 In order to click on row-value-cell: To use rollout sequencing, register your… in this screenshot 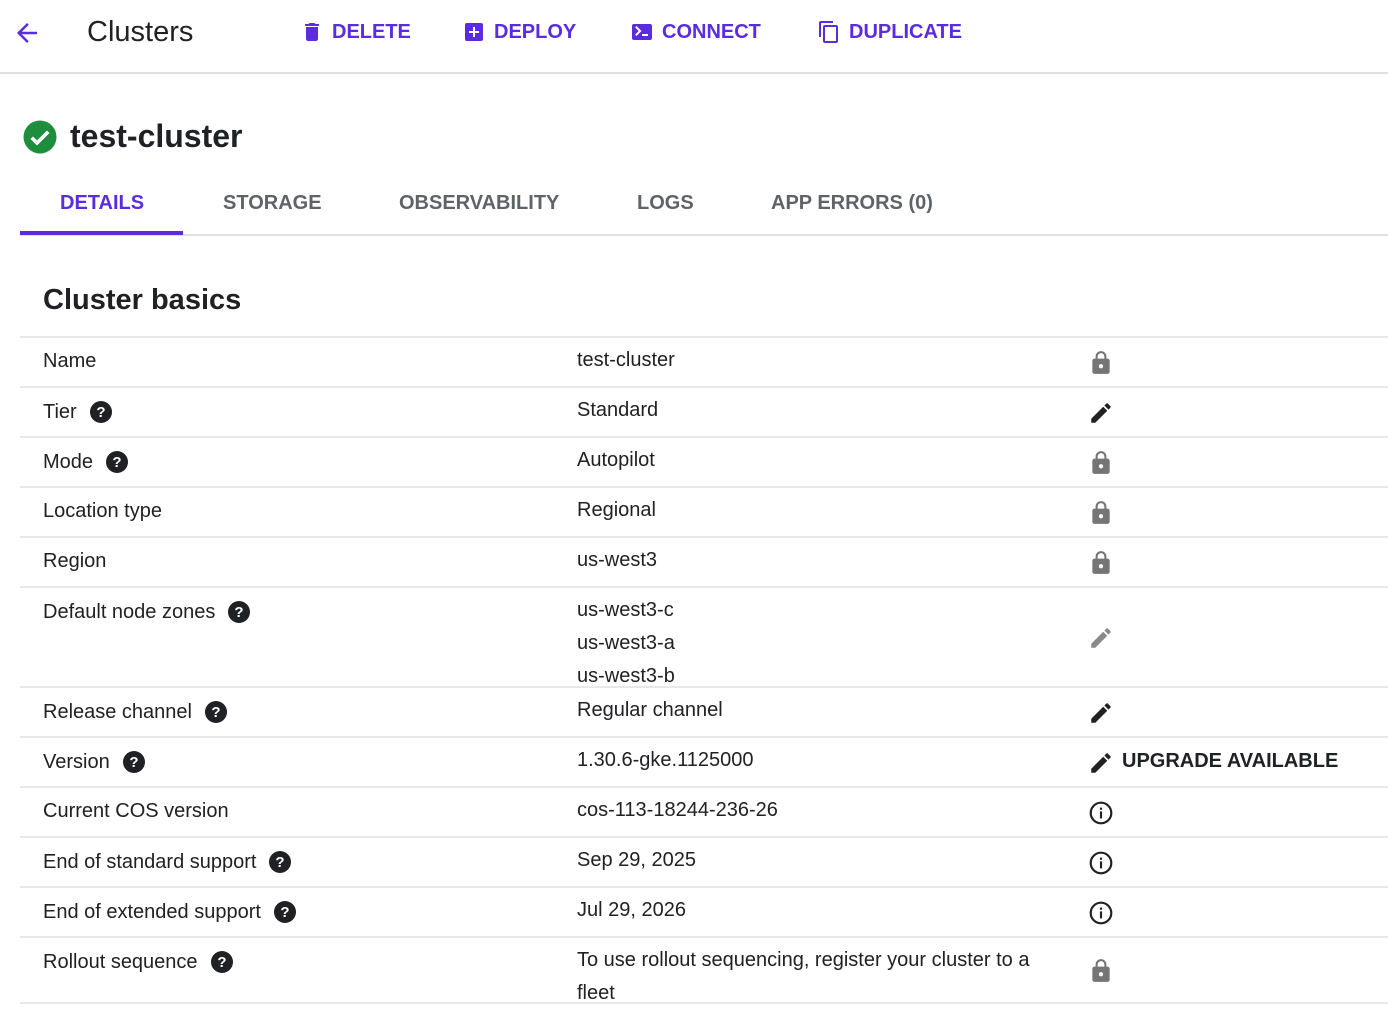, I will do `click(817, 977)`.